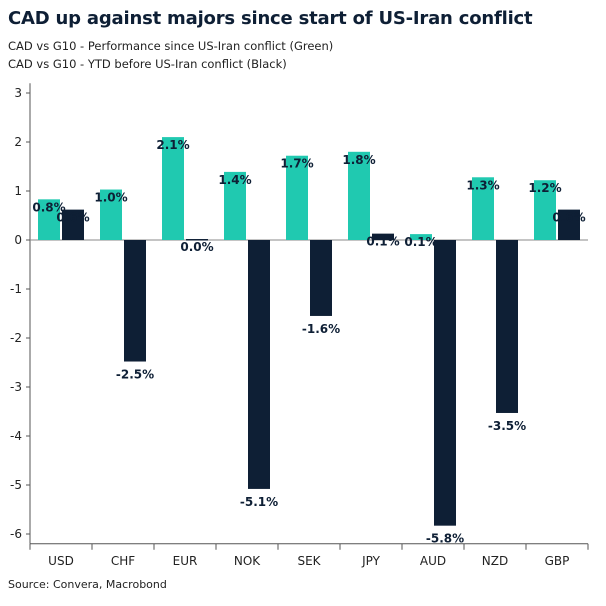 This screenshot has width=606, height=606. Describe the element at coordinates (371, 561) in the screenshot. I see `x-tick-label-jpy: JPY` at that location.